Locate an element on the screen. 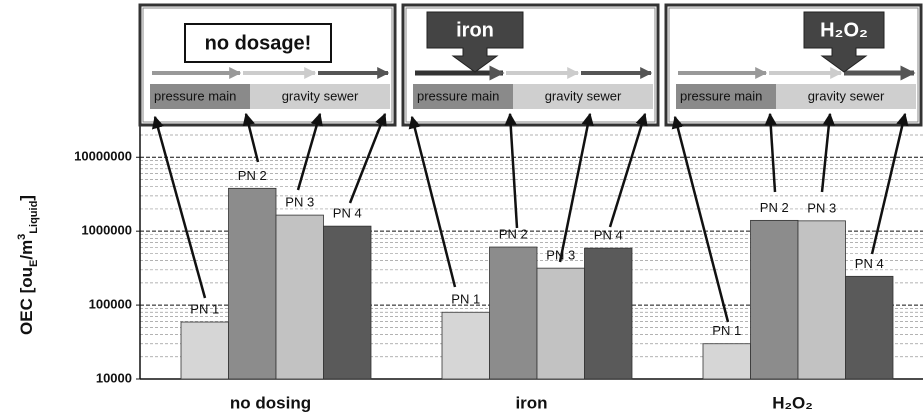  x-tick-label: H₂O₂ is located at coordinates (792, 402).